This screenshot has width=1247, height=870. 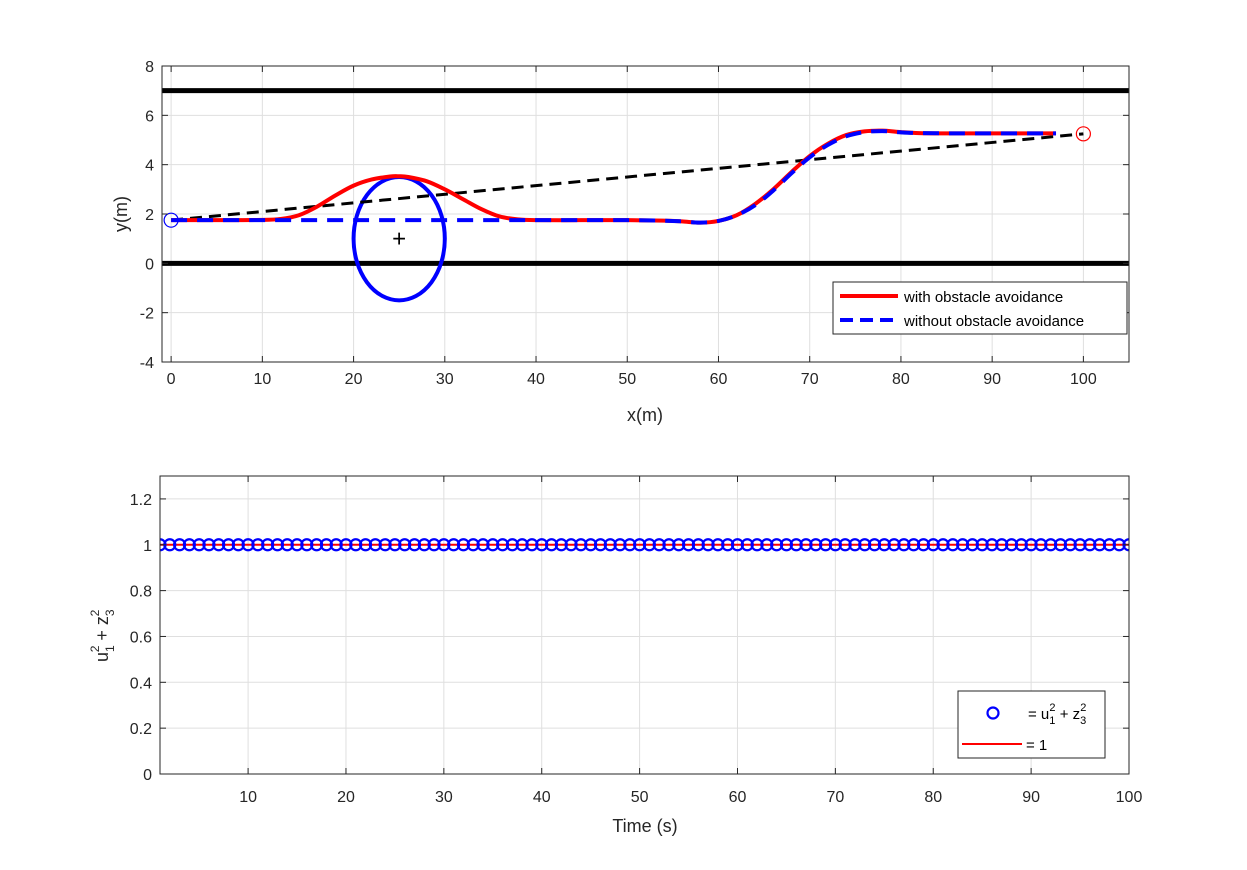 I want to click on tick-label-x: 0, so click(x=171, y=379).